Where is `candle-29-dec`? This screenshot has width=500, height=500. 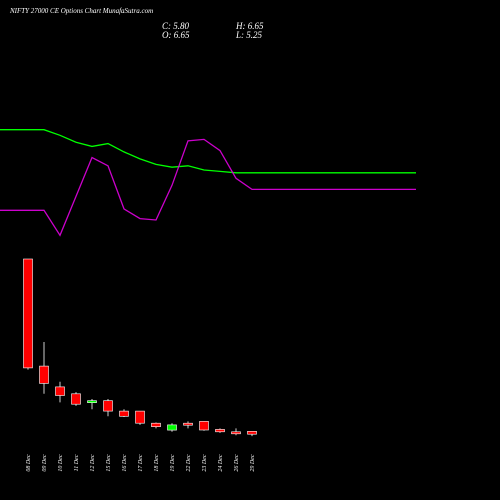
candle-29-dec is located at coordinates (252, 433).